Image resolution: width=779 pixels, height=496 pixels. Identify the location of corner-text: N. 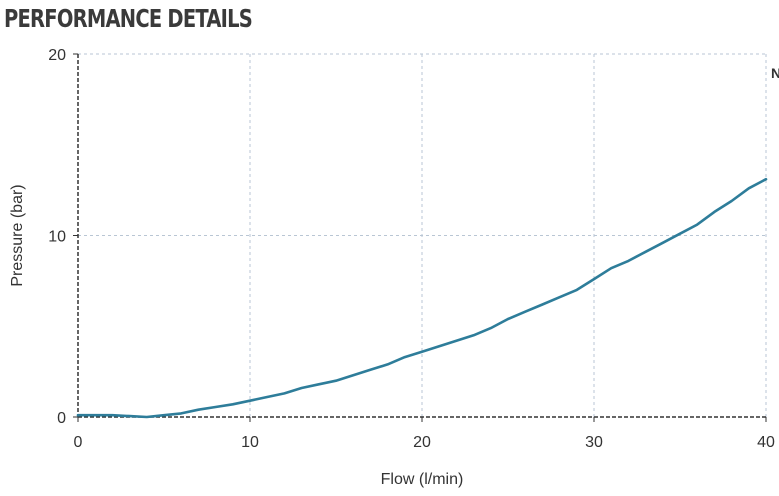
(775, 73).